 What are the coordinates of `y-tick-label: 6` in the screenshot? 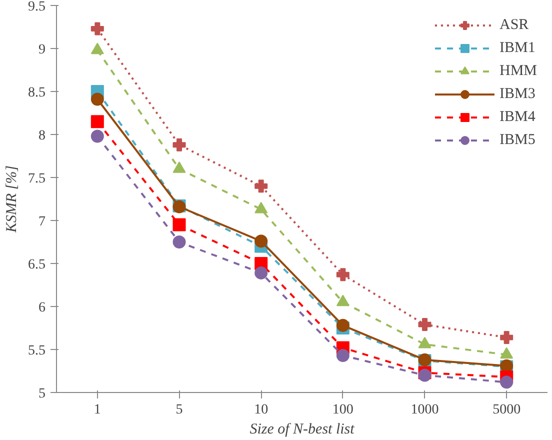 It's located at (42, 308).